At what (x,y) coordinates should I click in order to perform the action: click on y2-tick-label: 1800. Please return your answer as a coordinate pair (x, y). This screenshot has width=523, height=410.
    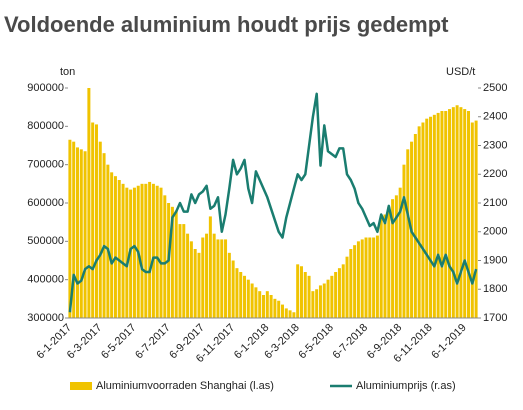
    Looking at the image, I should click on (495, 289).